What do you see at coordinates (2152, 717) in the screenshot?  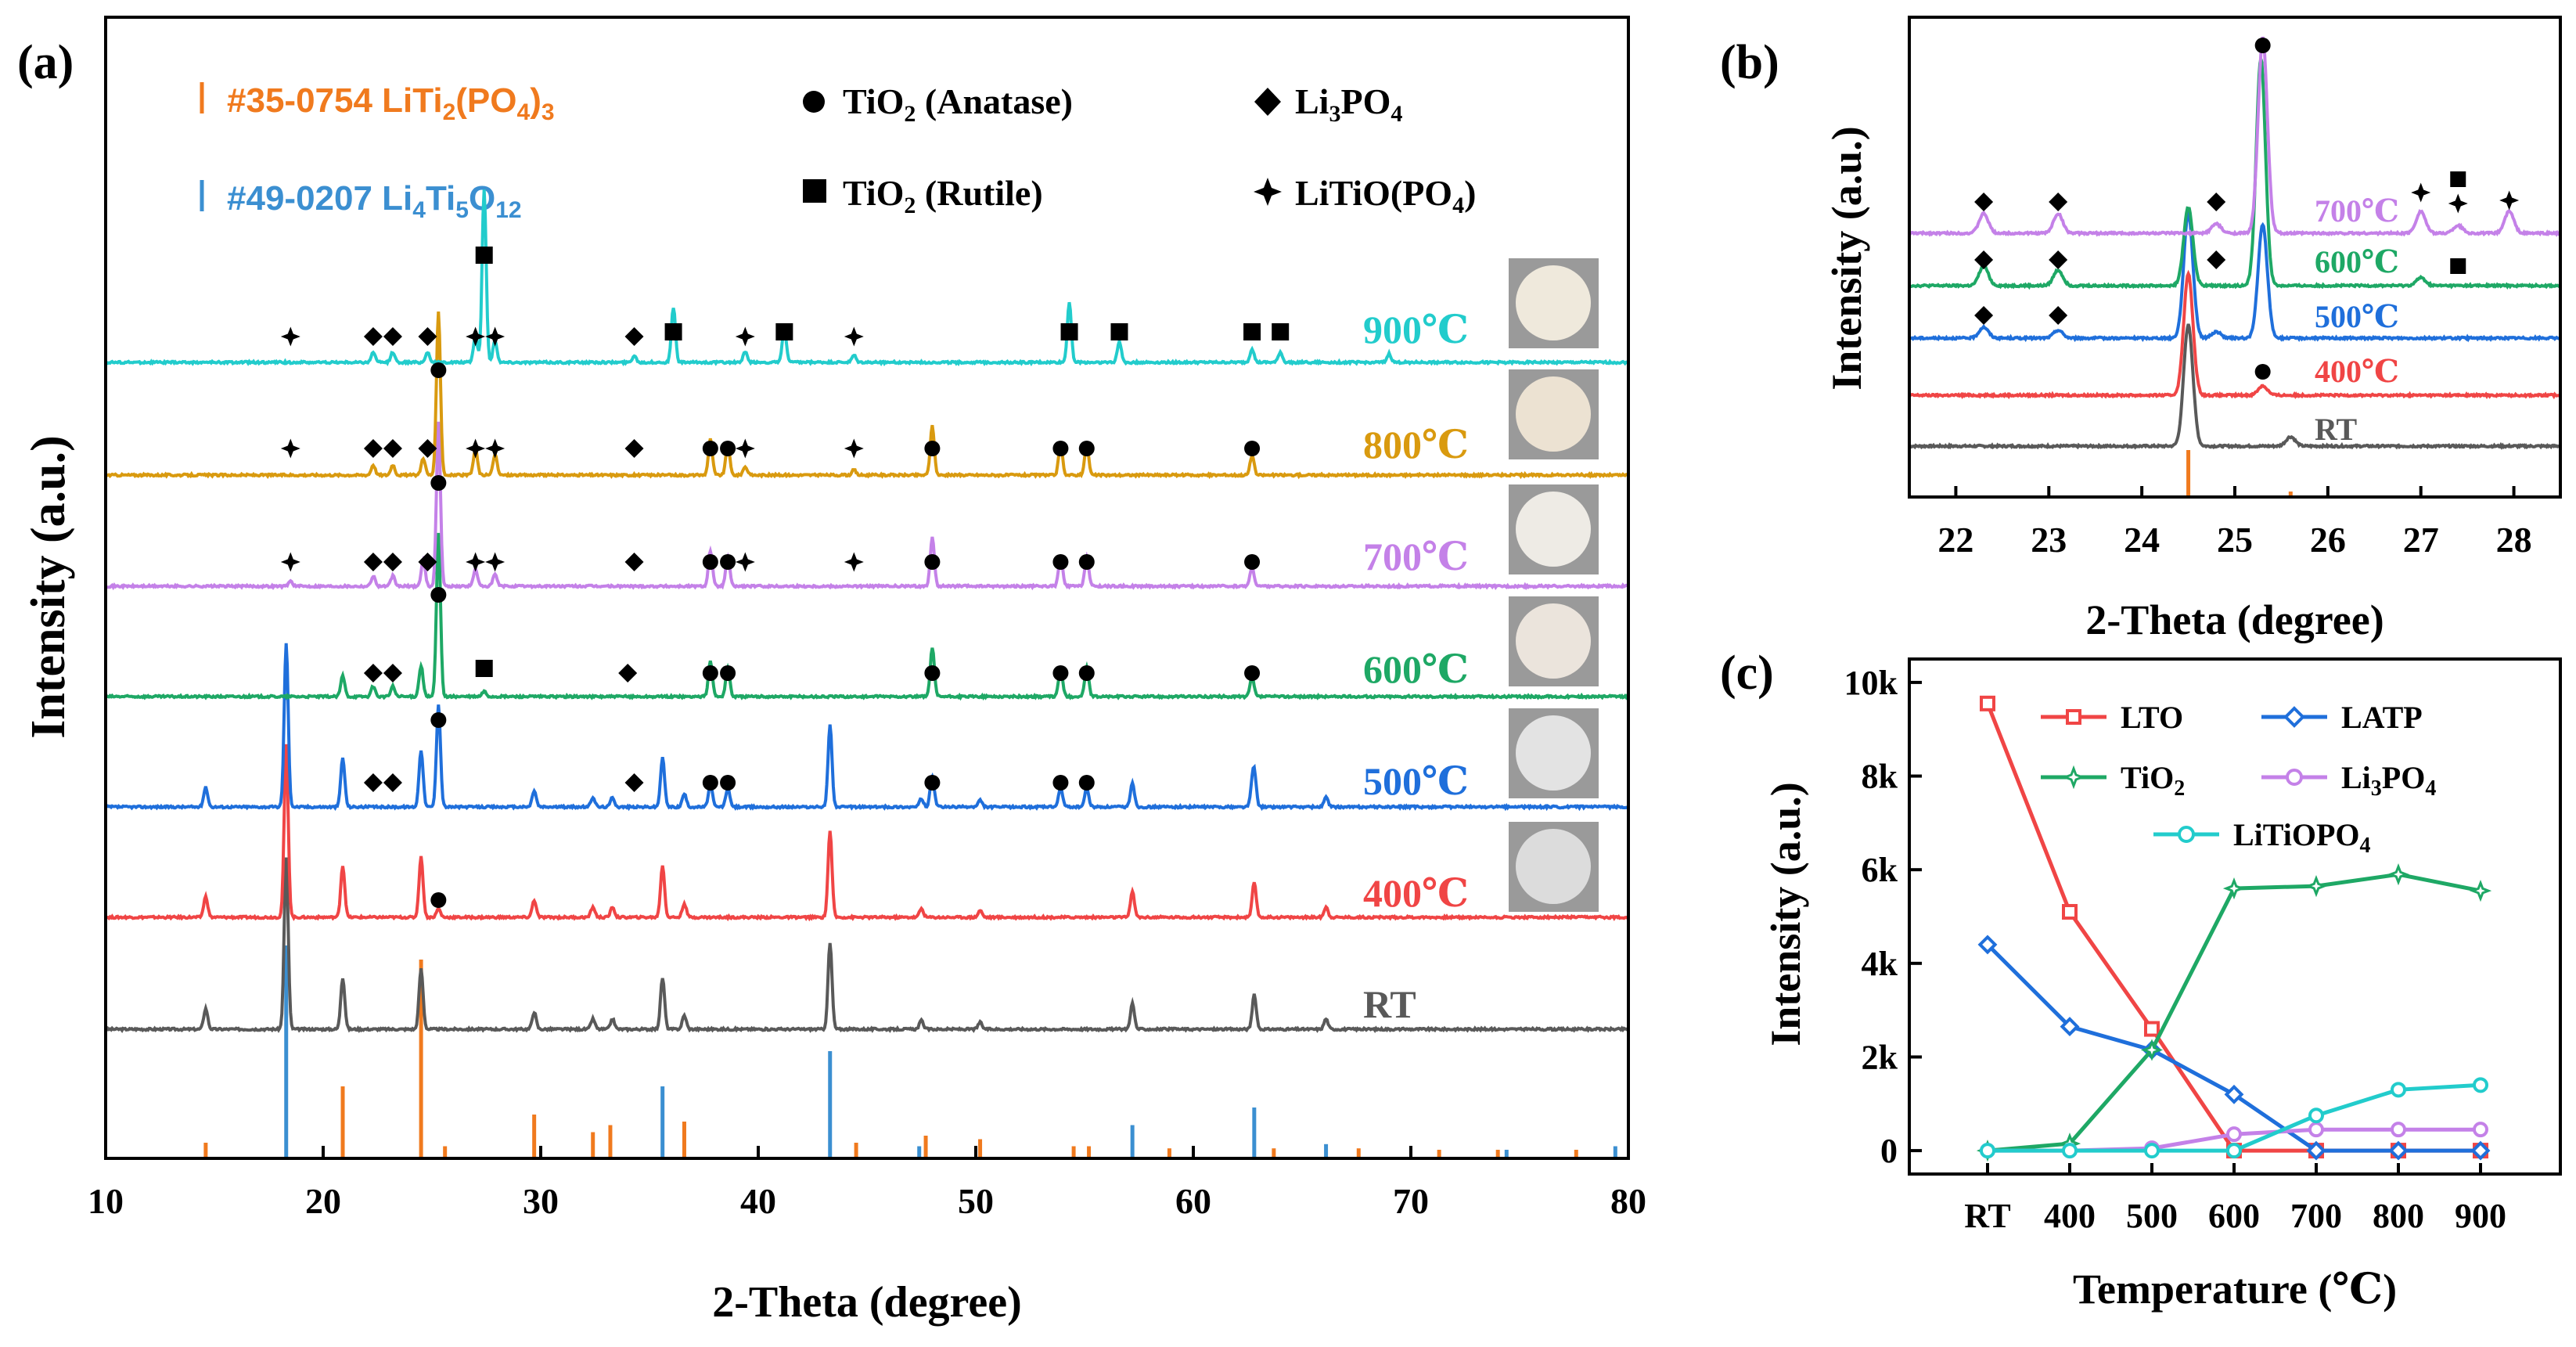 I see `legend-lto-text: LTO` at bounding box center [2152, 717].